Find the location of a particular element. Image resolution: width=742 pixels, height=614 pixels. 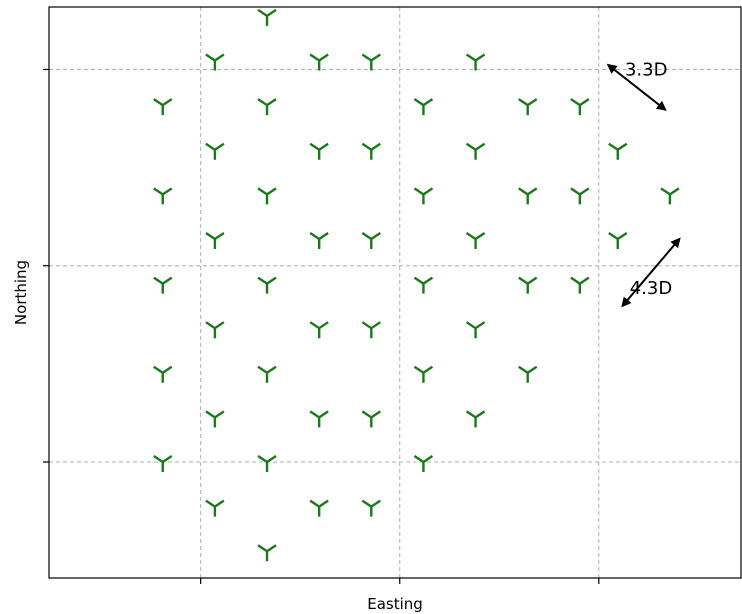

spacing-label: 3.3D is located at coordinates (646, 69).